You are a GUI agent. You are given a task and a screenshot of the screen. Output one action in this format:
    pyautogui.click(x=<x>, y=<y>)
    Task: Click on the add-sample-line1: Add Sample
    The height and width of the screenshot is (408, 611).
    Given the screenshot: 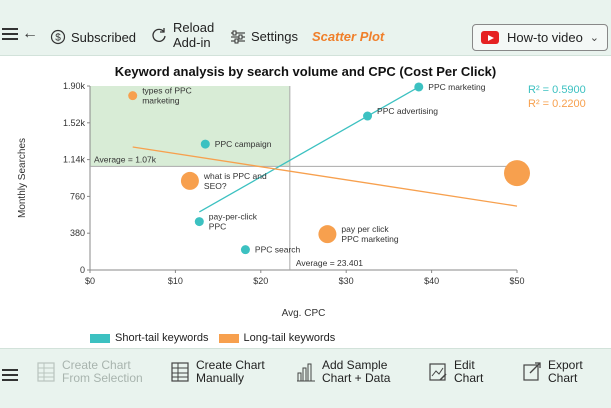 What is the action you would take?
    pyautogui.click(x=355, y=365)
    